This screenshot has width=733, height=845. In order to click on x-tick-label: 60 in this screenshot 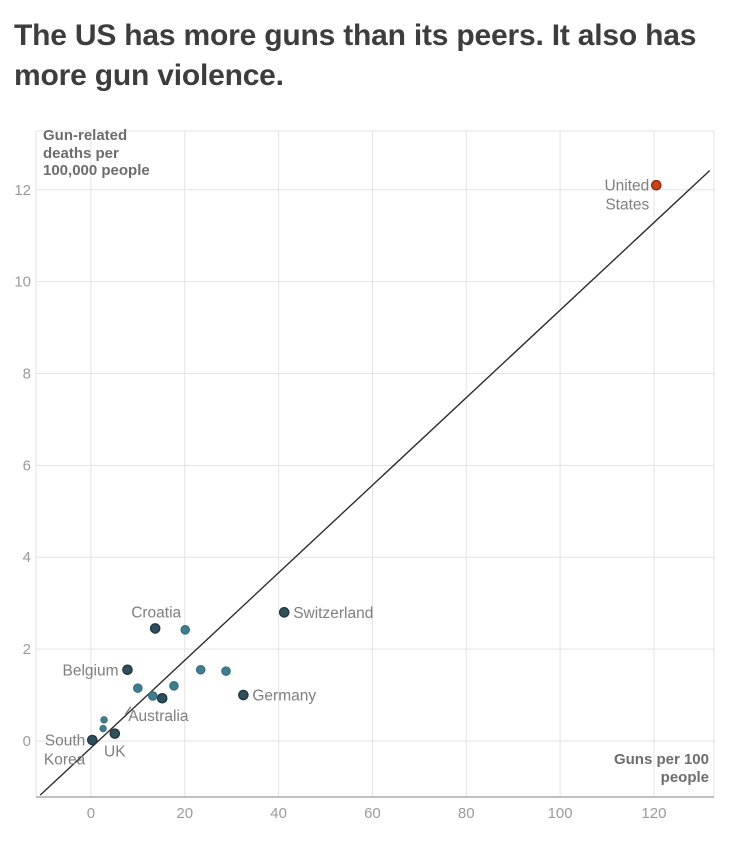, I will do `click(372, 813)`.